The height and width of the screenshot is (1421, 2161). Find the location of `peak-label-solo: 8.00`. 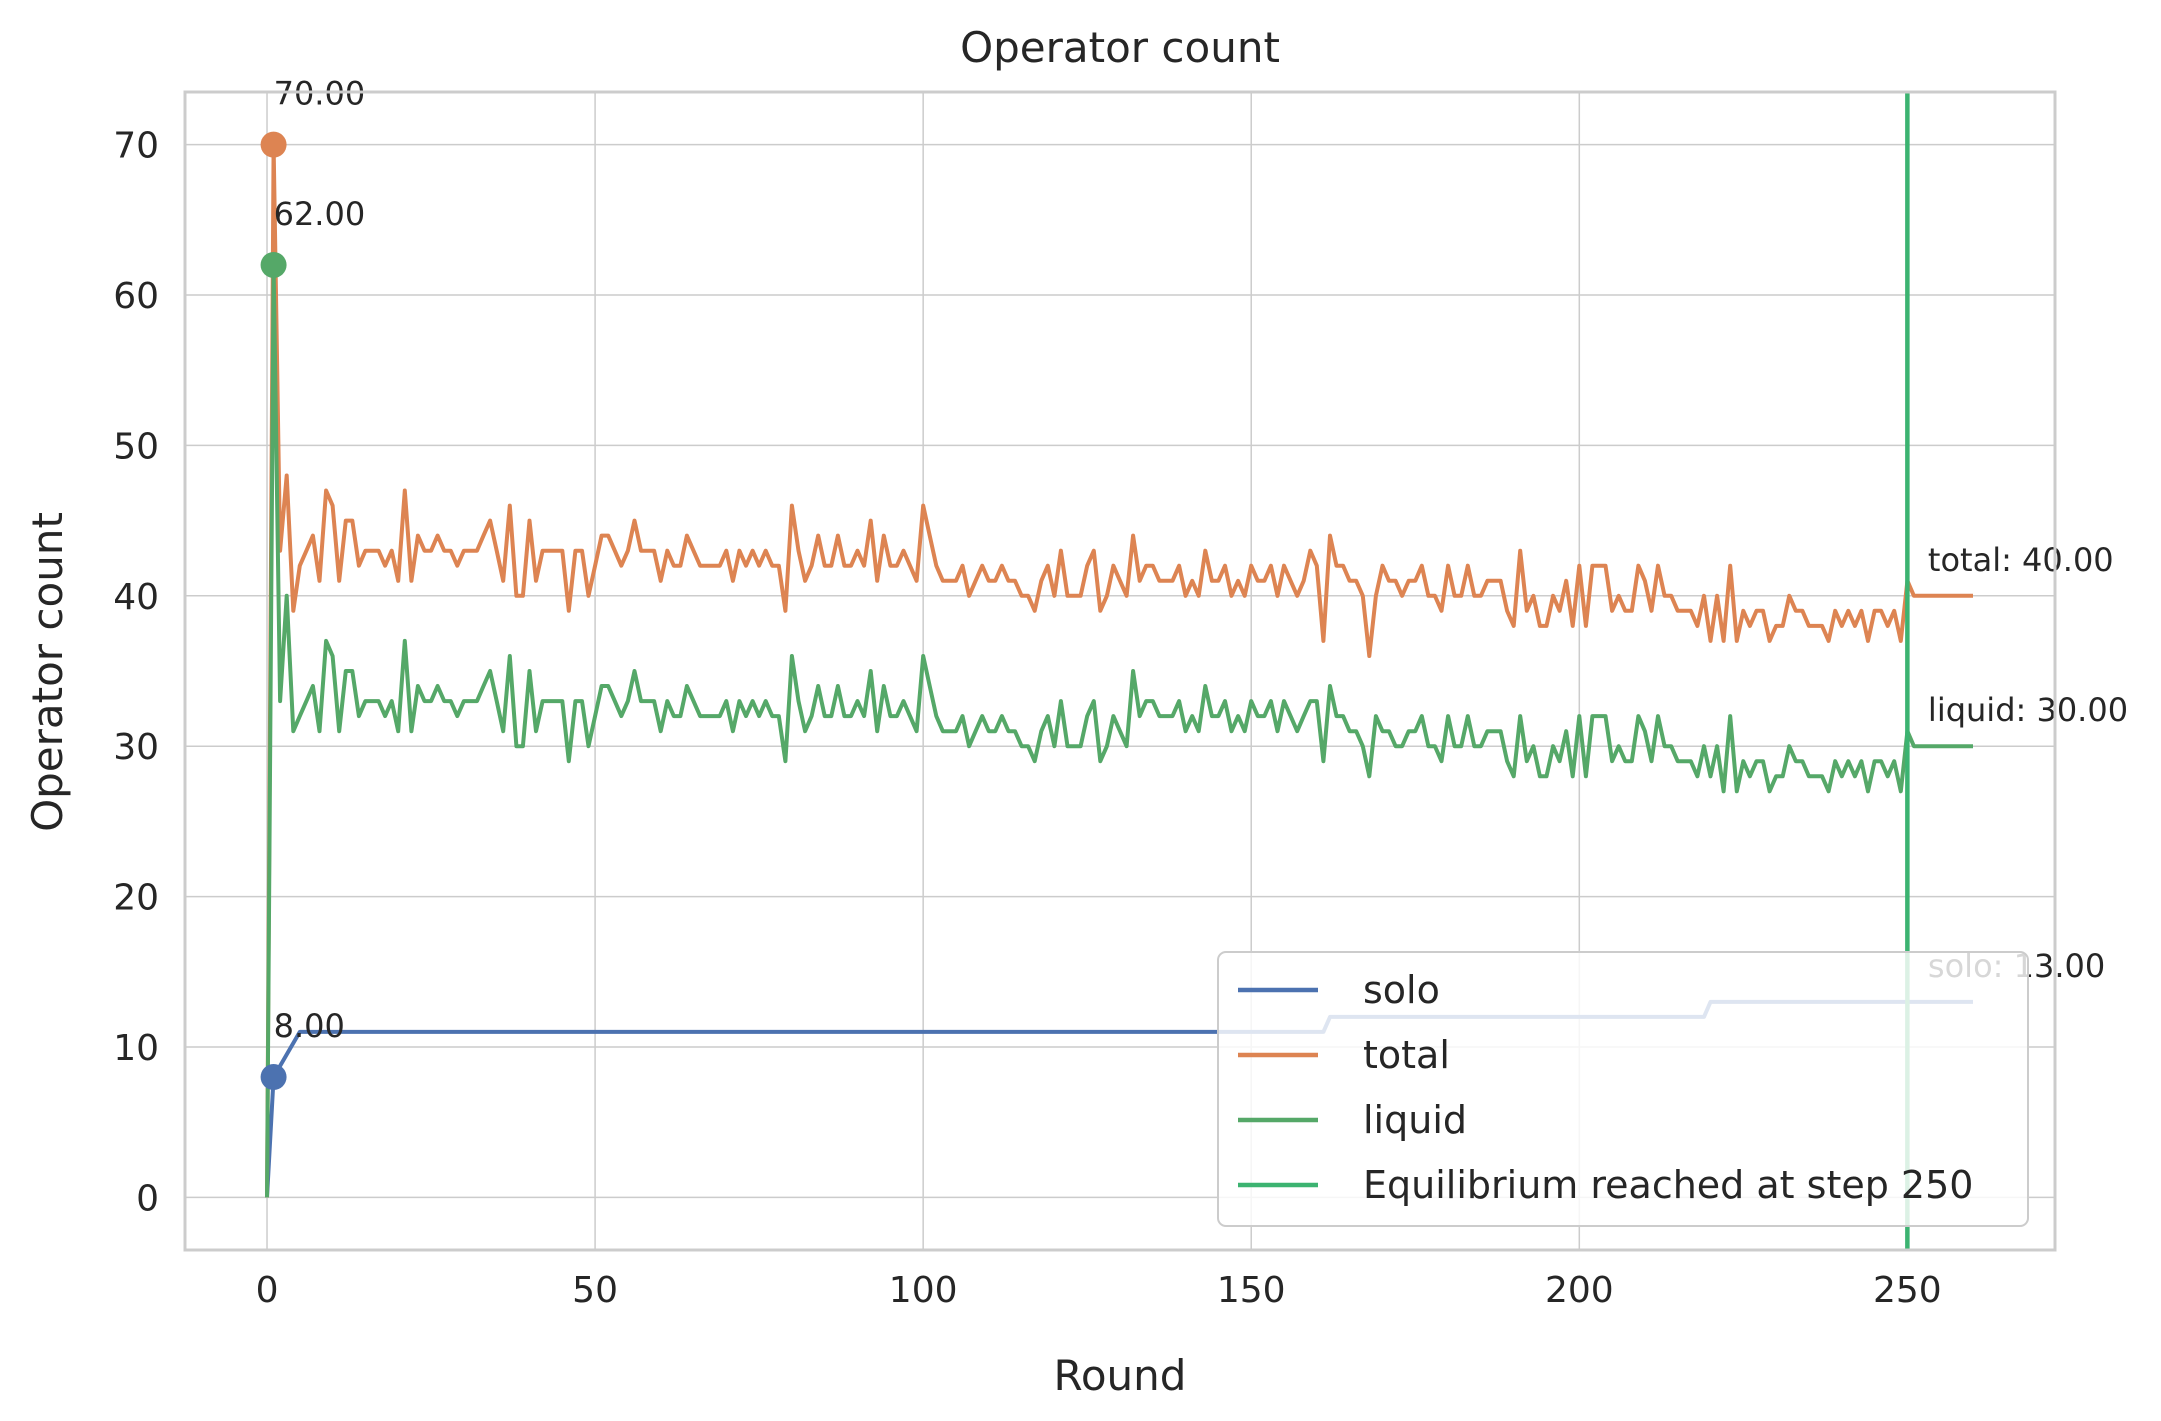

peak-label-solo: 8.00 is located at coordinates (309, 1026).